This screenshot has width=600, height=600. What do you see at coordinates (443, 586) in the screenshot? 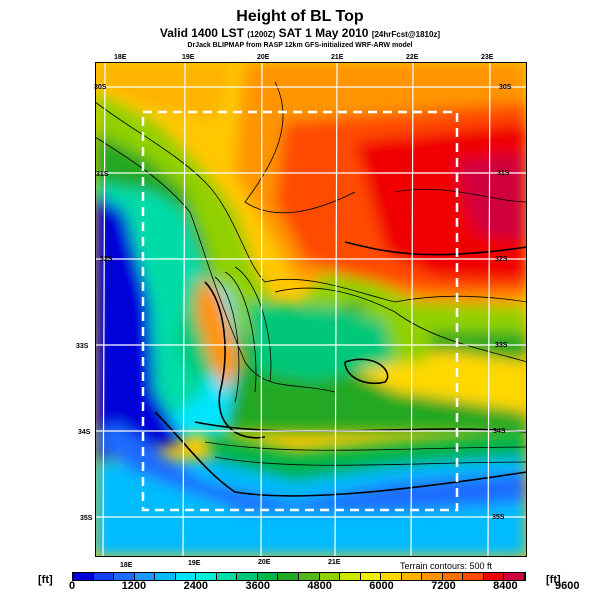
I see `colorbar-label: 7200` at bounding box center [443, 586].